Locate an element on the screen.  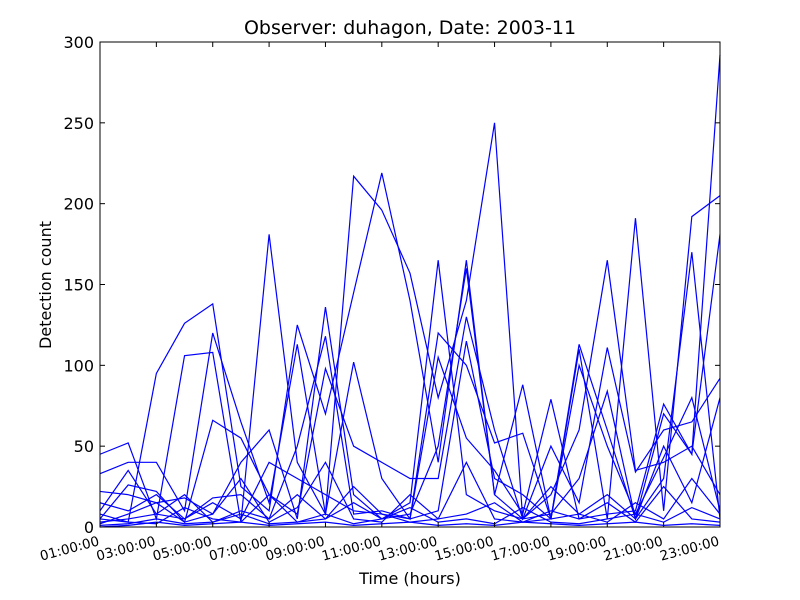
y-axis-label: Detection count is located at coordinates (45, 285).